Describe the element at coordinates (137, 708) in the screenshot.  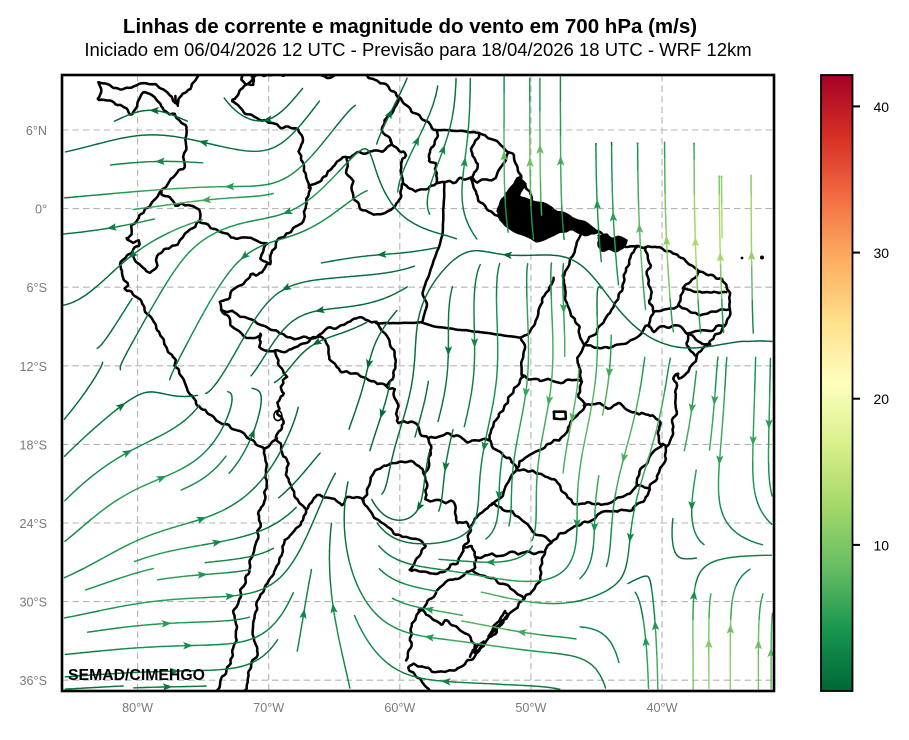
I see `svg-text: 80°W` at that location.